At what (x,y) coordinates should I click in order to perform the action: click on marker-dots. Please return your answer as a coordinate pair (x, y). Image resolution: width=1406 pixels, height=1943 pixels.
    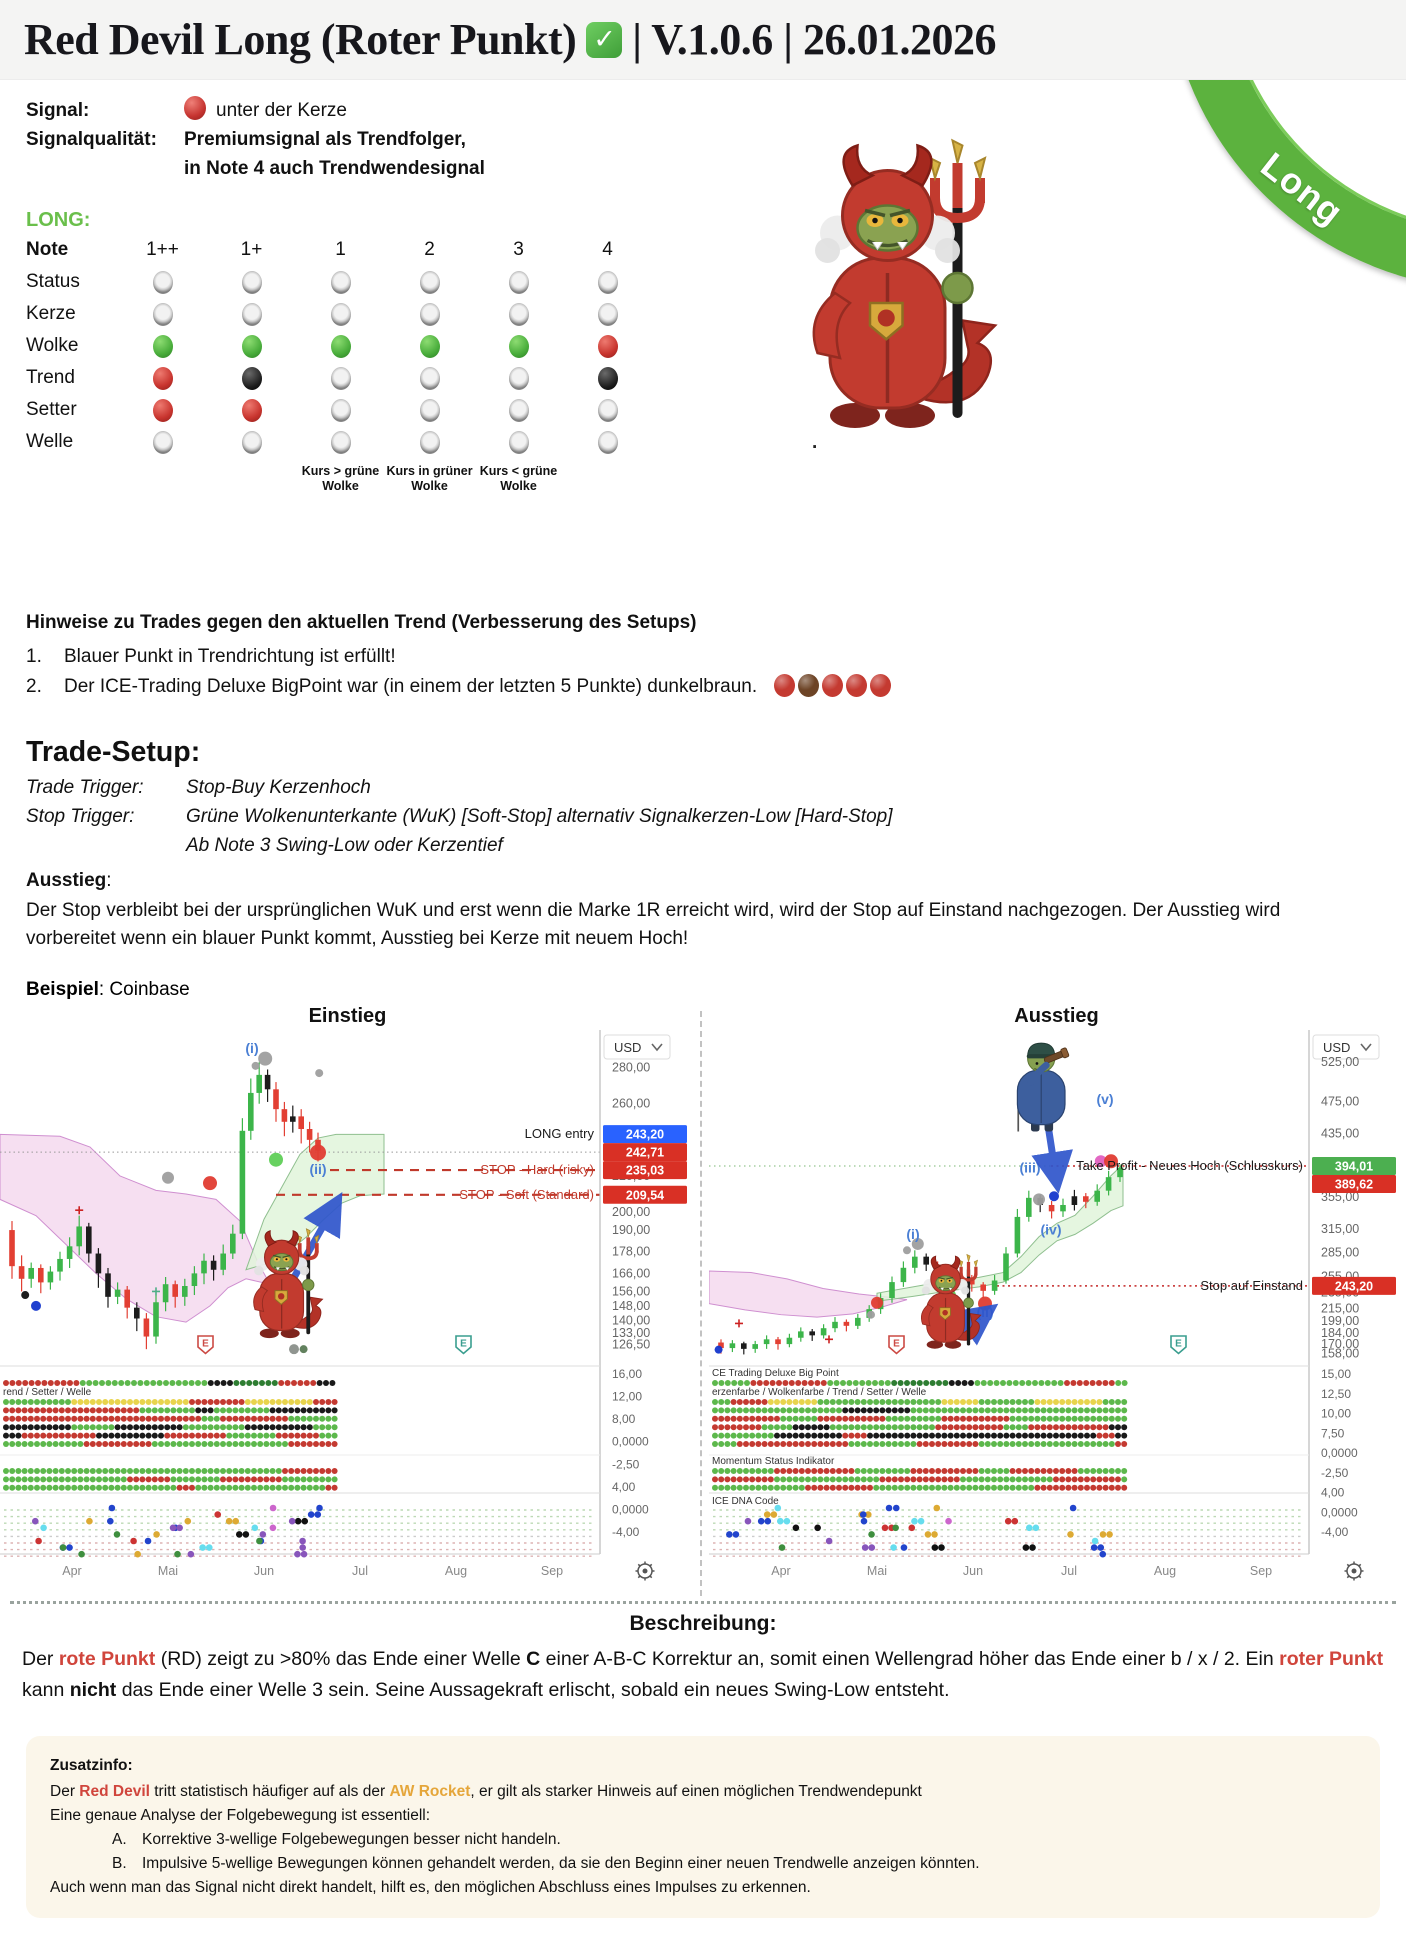
    Looking at the image, I should click on (173, 1203).